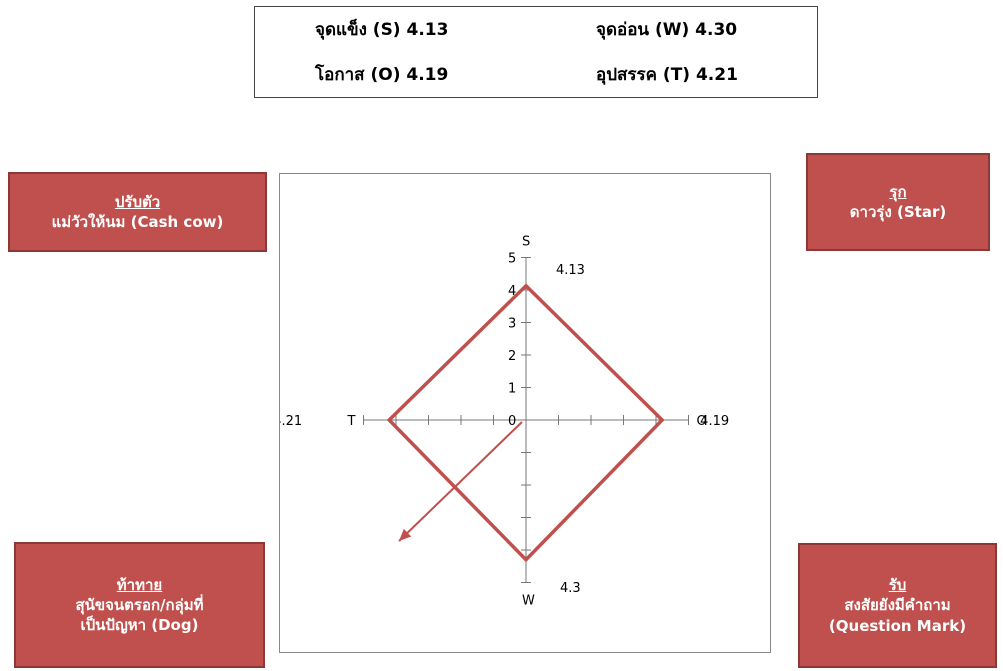  I want to click on value-label-w: 4.3, so click(570, 588).